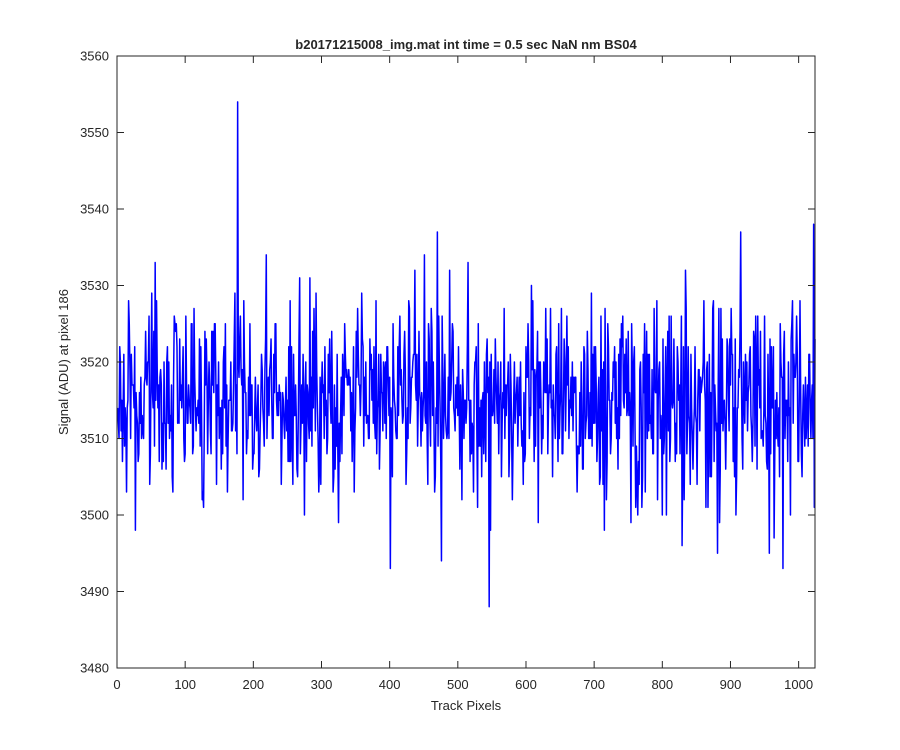 The image size is (900, 750). I want to click on x-tick-label: 300, so click(322, 684).